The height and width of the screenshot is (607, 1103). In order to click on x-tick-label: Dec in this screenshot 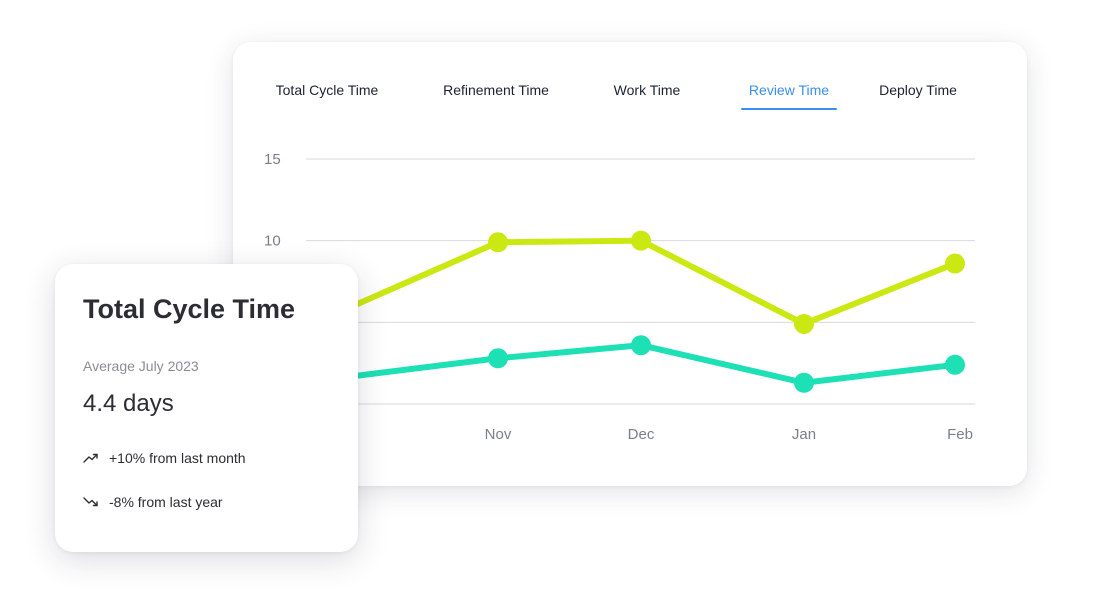, I will do `click(641, 434)`.